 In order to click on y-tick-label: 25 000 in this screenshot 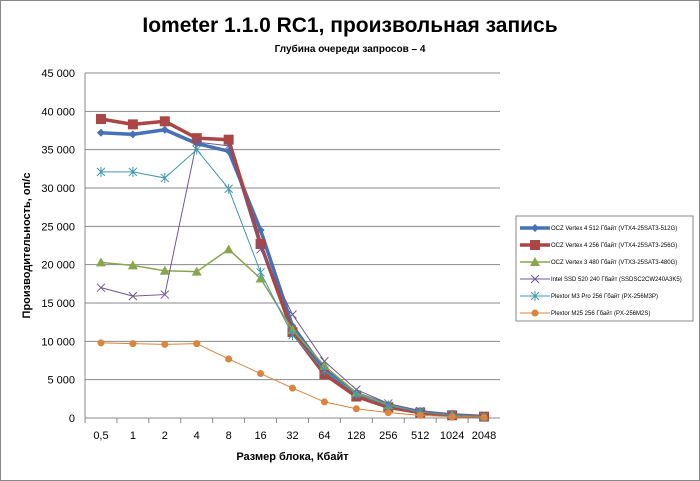, I will do `click(58, 227)`.